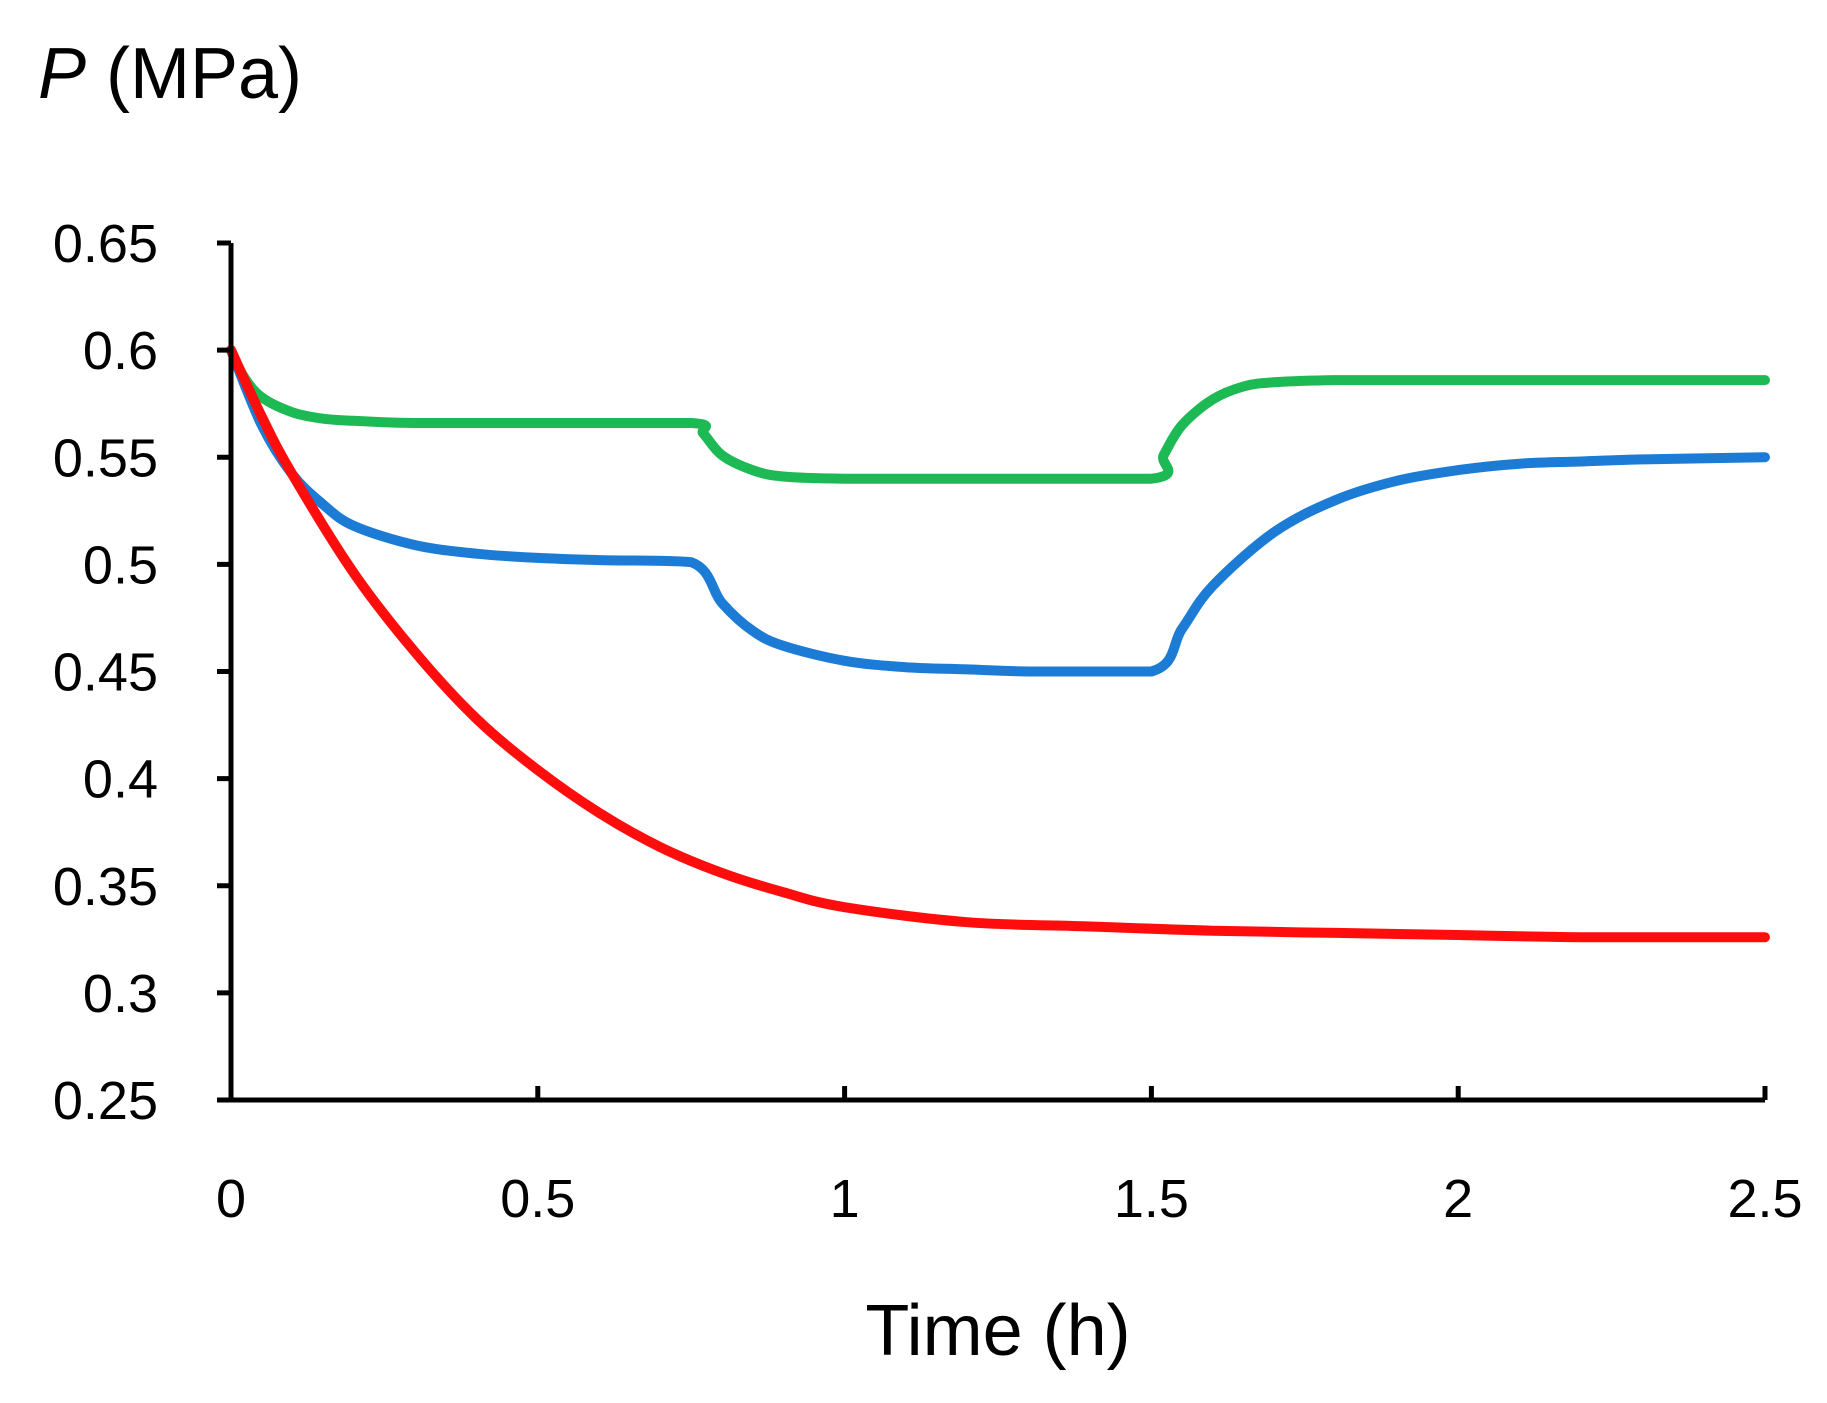  I want to click on y-axis-title: P (MPa), so click(170, 74).